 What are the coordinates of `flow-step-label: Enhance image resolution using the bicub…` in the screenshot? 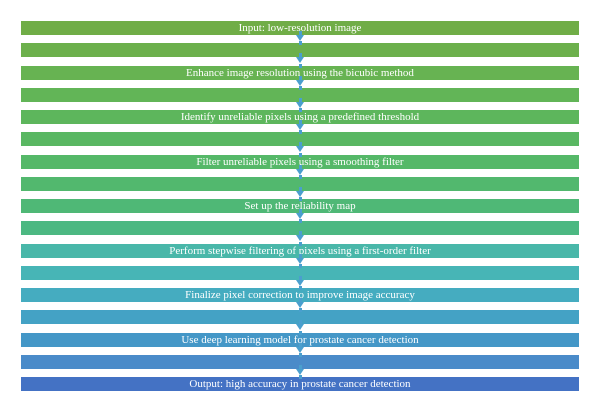 It's located at (300, 72).